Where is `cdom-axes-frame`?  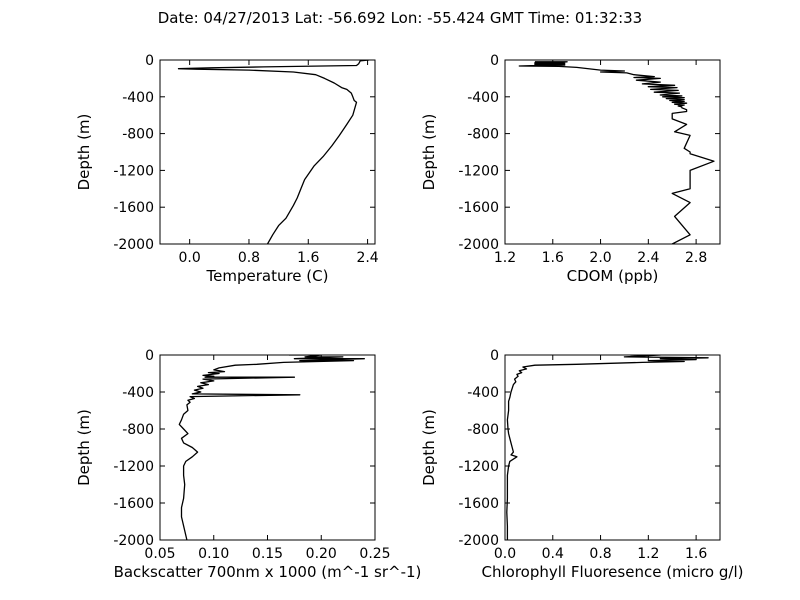 cdom-axes-frame is located at coordinates (612, 152).